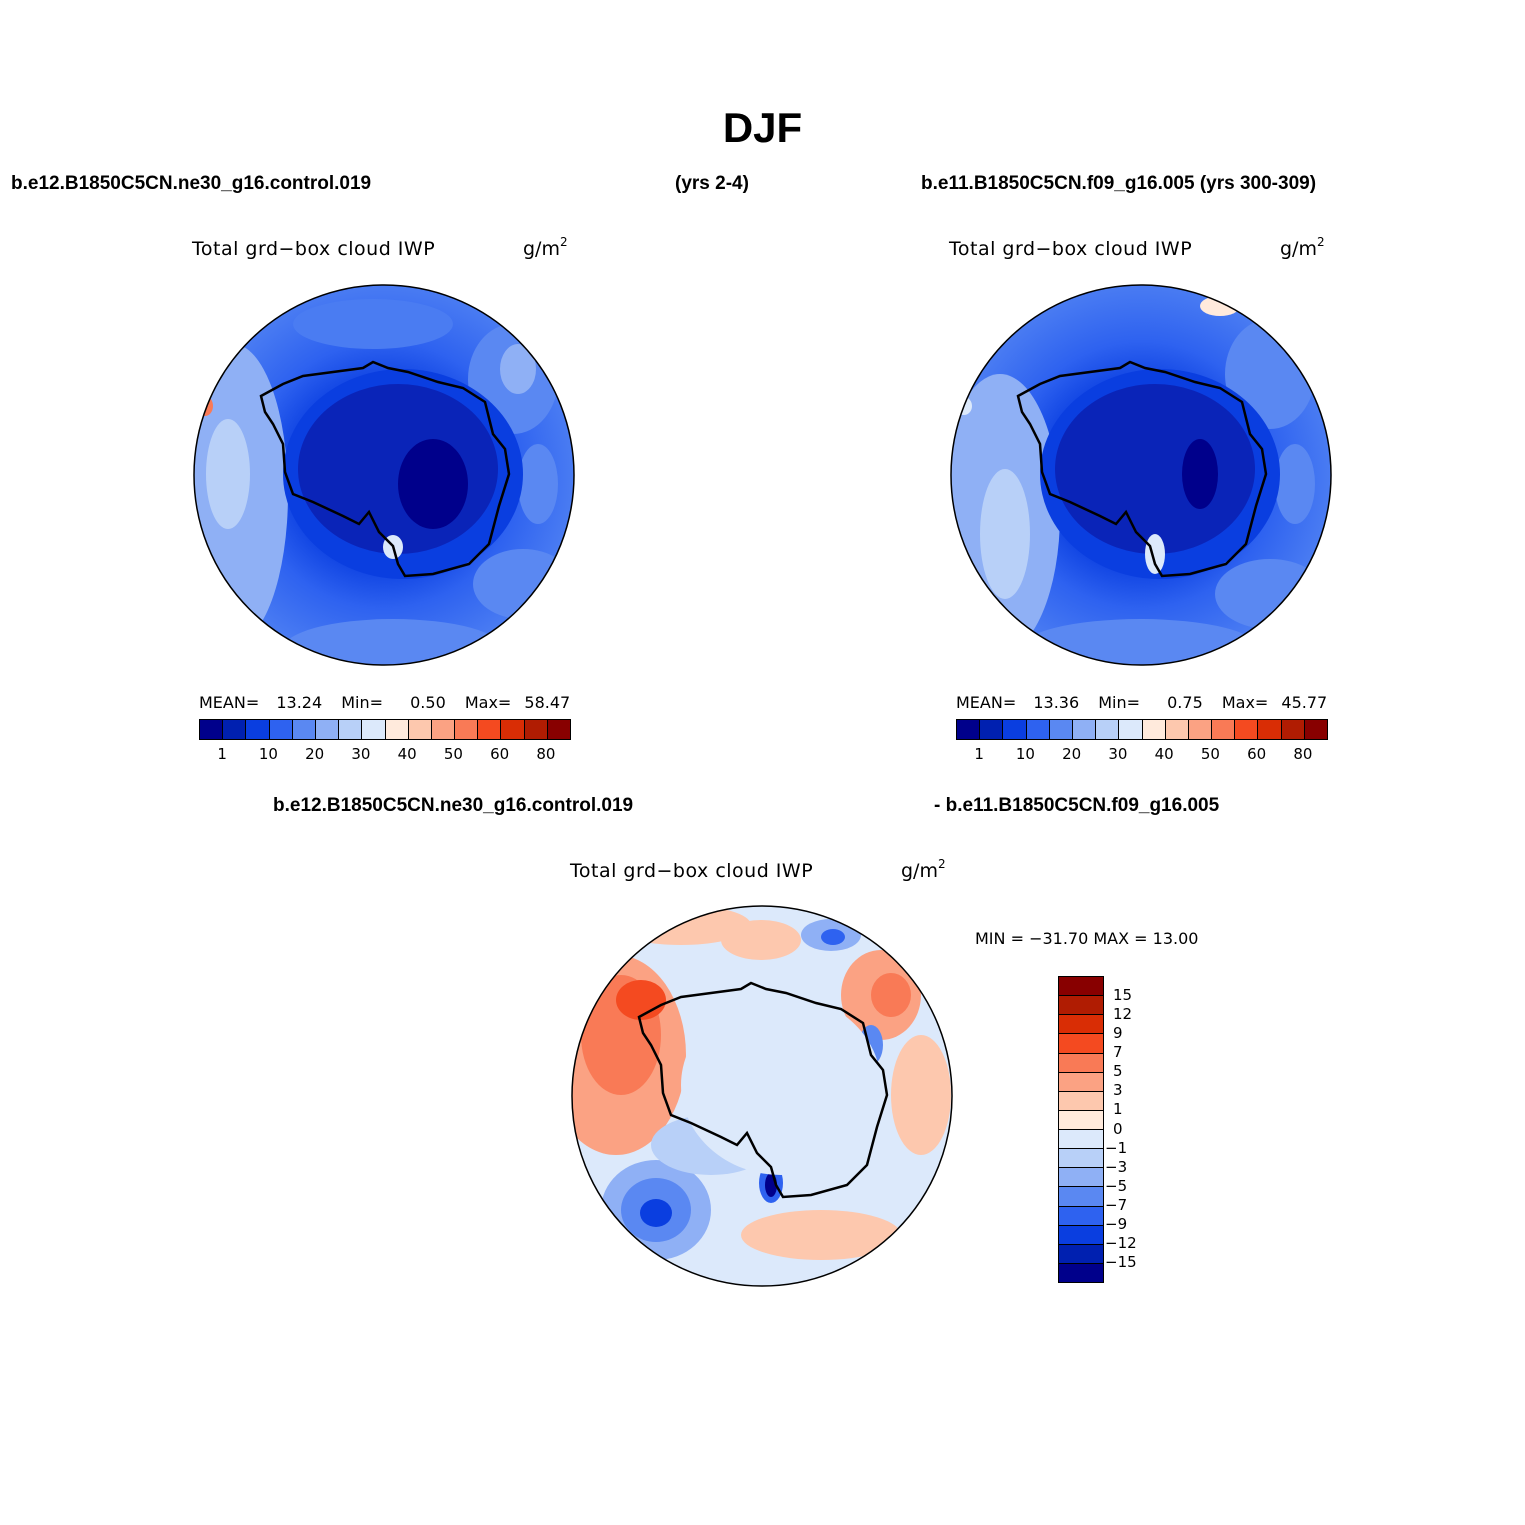  What do you see at coordinates (1116, 1166) in the screenshot?
I see `colorbar-tick-label: −3` at bounding box center [1116, 1166].